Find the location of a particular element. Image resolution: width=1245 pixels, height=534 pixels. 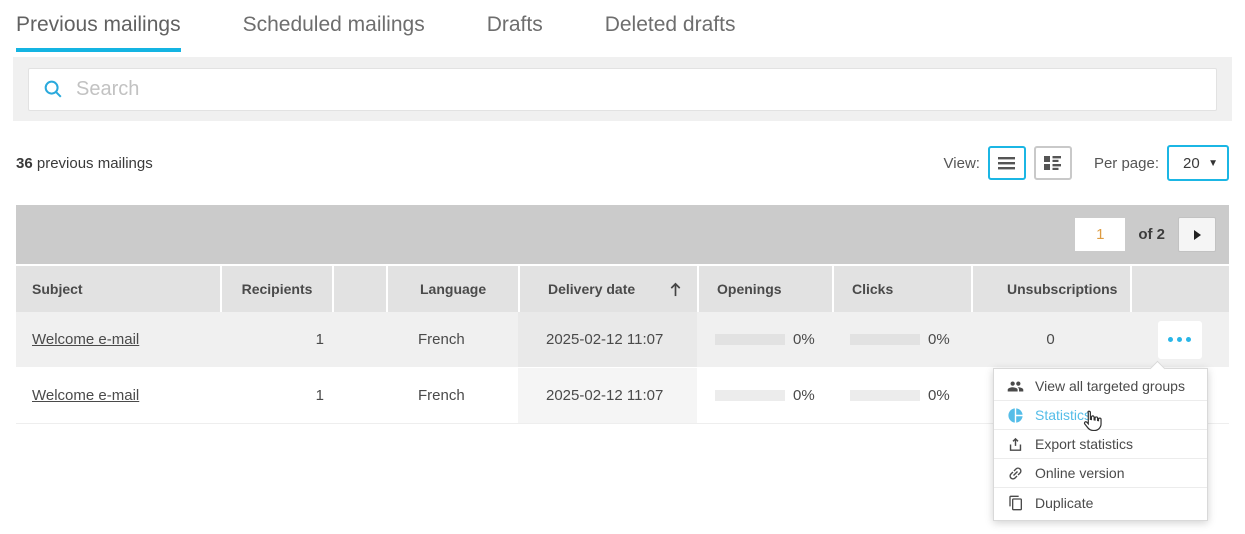

chevron-down-icon: ▼ is located at coordinates (1213, 163).